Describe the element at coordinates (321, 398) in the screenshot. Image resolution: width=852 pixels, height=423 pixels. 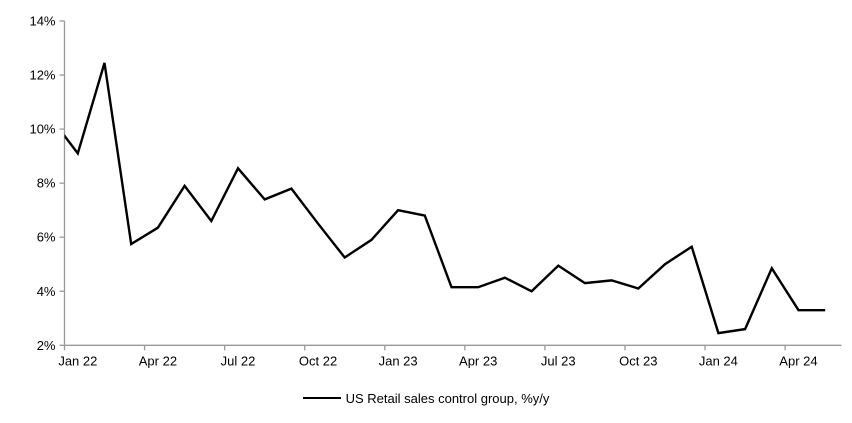
I see `legend-line-swatch` at that location.